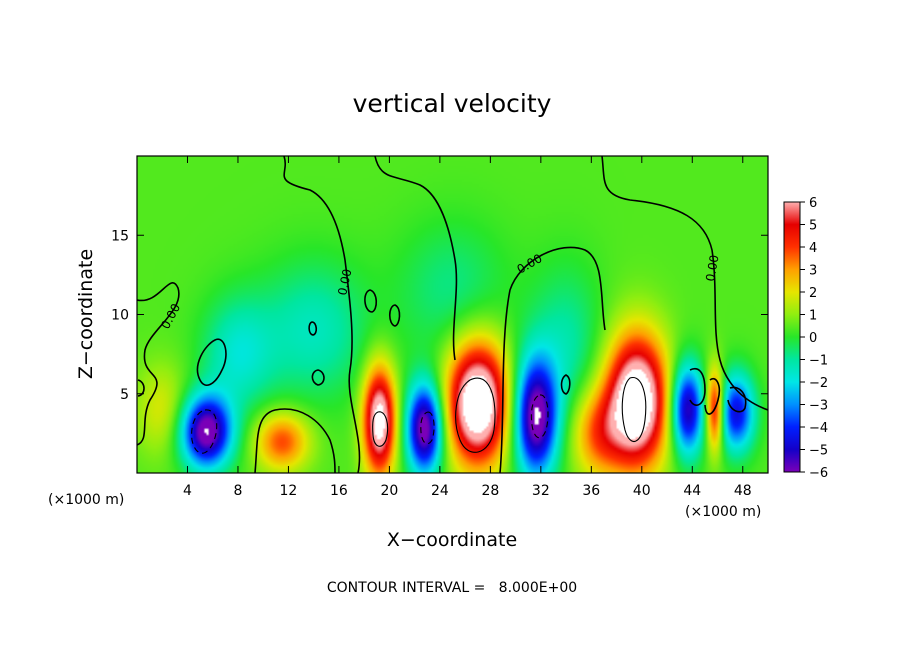 The height and width of the screenshot is (654, 904). I want to click on colorbar-tick-label: 4, so click(813, 248).